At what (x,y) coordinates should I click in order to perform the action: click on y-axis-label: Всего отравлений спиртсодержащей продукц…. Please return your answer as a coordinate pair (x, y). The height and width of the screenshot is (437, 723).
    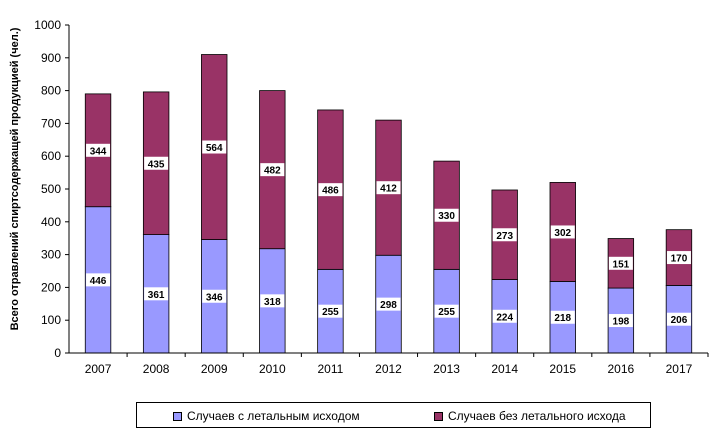
    Looking at the image, I should click on (15, 178).